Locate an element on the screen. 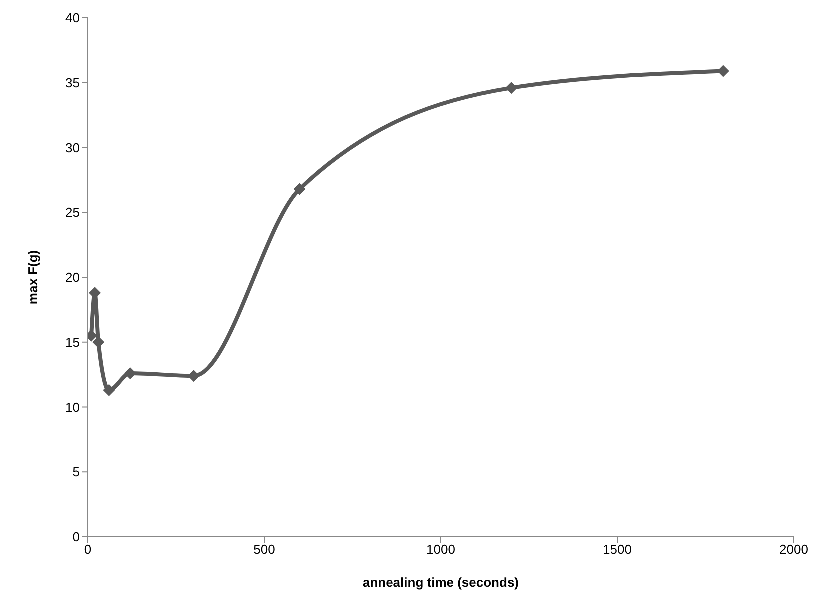 The image size is (822, 615). x-tick-label: 1500 is located at coordinates (617, 550).